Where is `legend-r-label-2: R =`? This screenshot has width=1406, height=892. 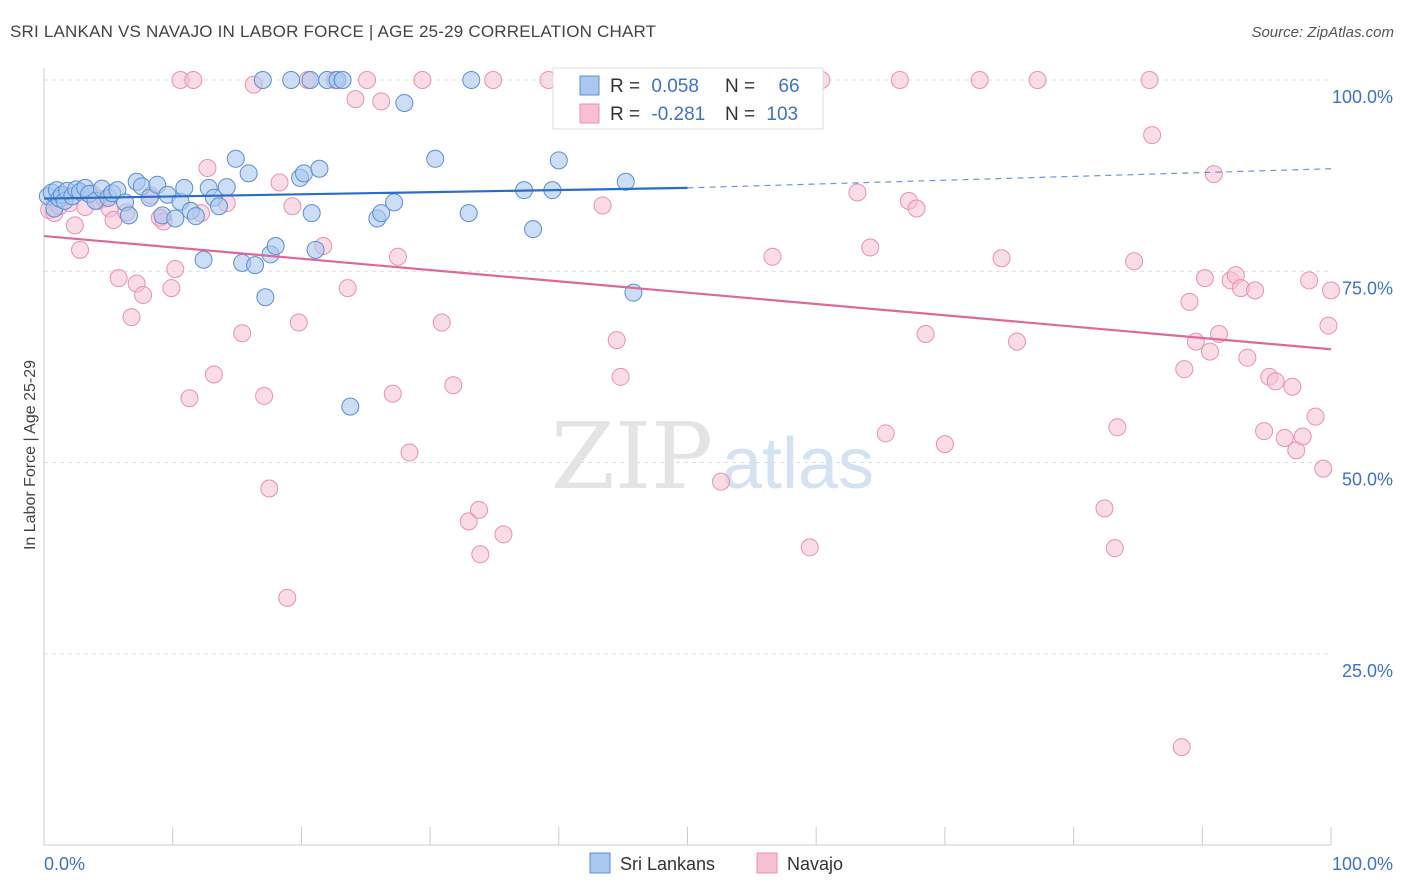 legend-r-label-2: R = is located at coordinates (627, 114).